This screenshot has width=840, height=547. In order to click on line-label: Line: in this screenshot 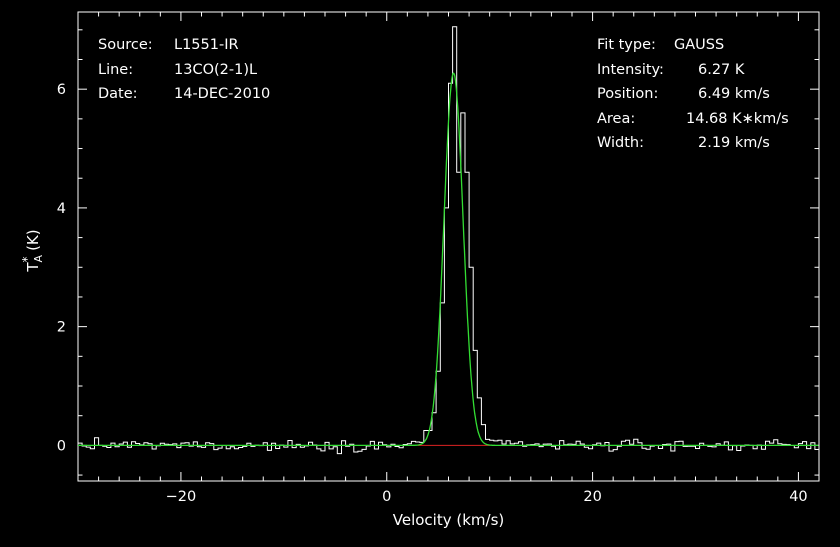, I will do `click(116, 69)`.